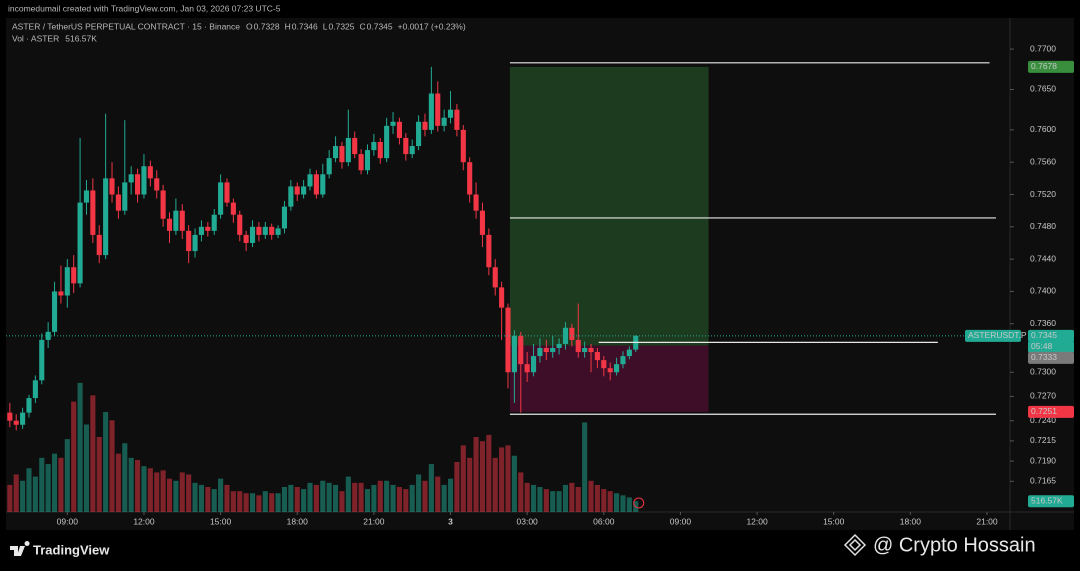  Describe the element at coordinates (1043, 89) in the screenshot. I see `y-tick-label: 0.7650` at that location.